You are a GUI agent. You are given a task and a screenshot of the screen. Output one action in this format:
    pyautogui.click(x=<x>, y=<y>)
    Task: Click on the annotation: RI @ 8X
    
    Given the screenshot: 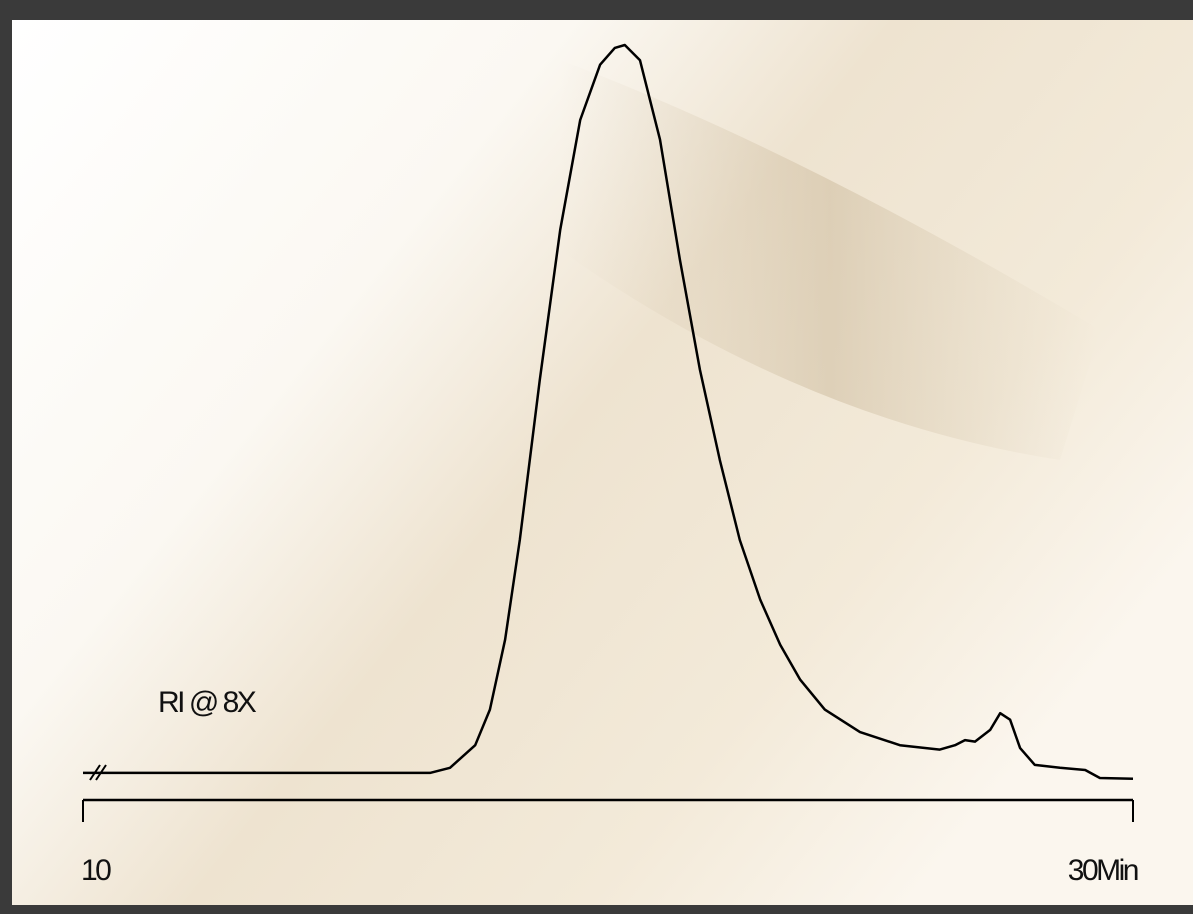 What is the action you would take?
    pyautogui.click(x=207, y=702)
    